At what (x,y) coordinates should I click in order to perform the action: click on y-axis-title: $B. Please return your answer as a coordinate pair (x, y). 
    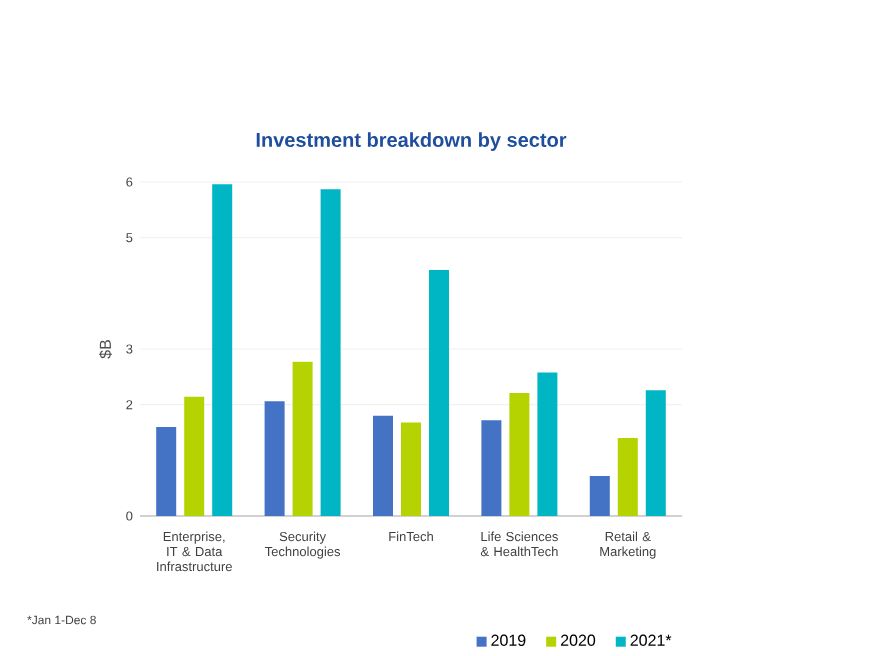
    Looking at the image, I should click on (105, 349).